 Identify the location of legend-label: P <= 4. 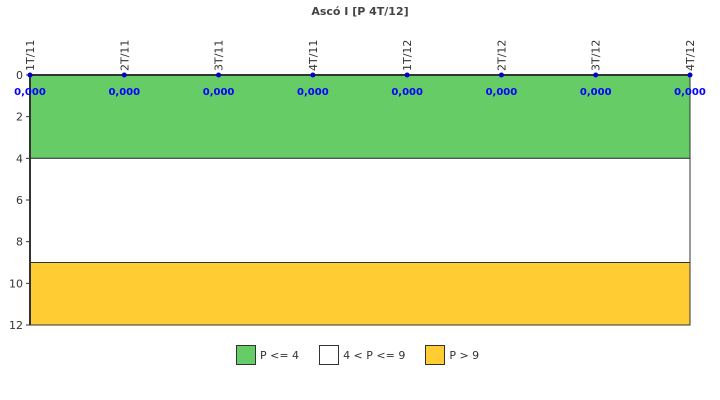
(280, 355).